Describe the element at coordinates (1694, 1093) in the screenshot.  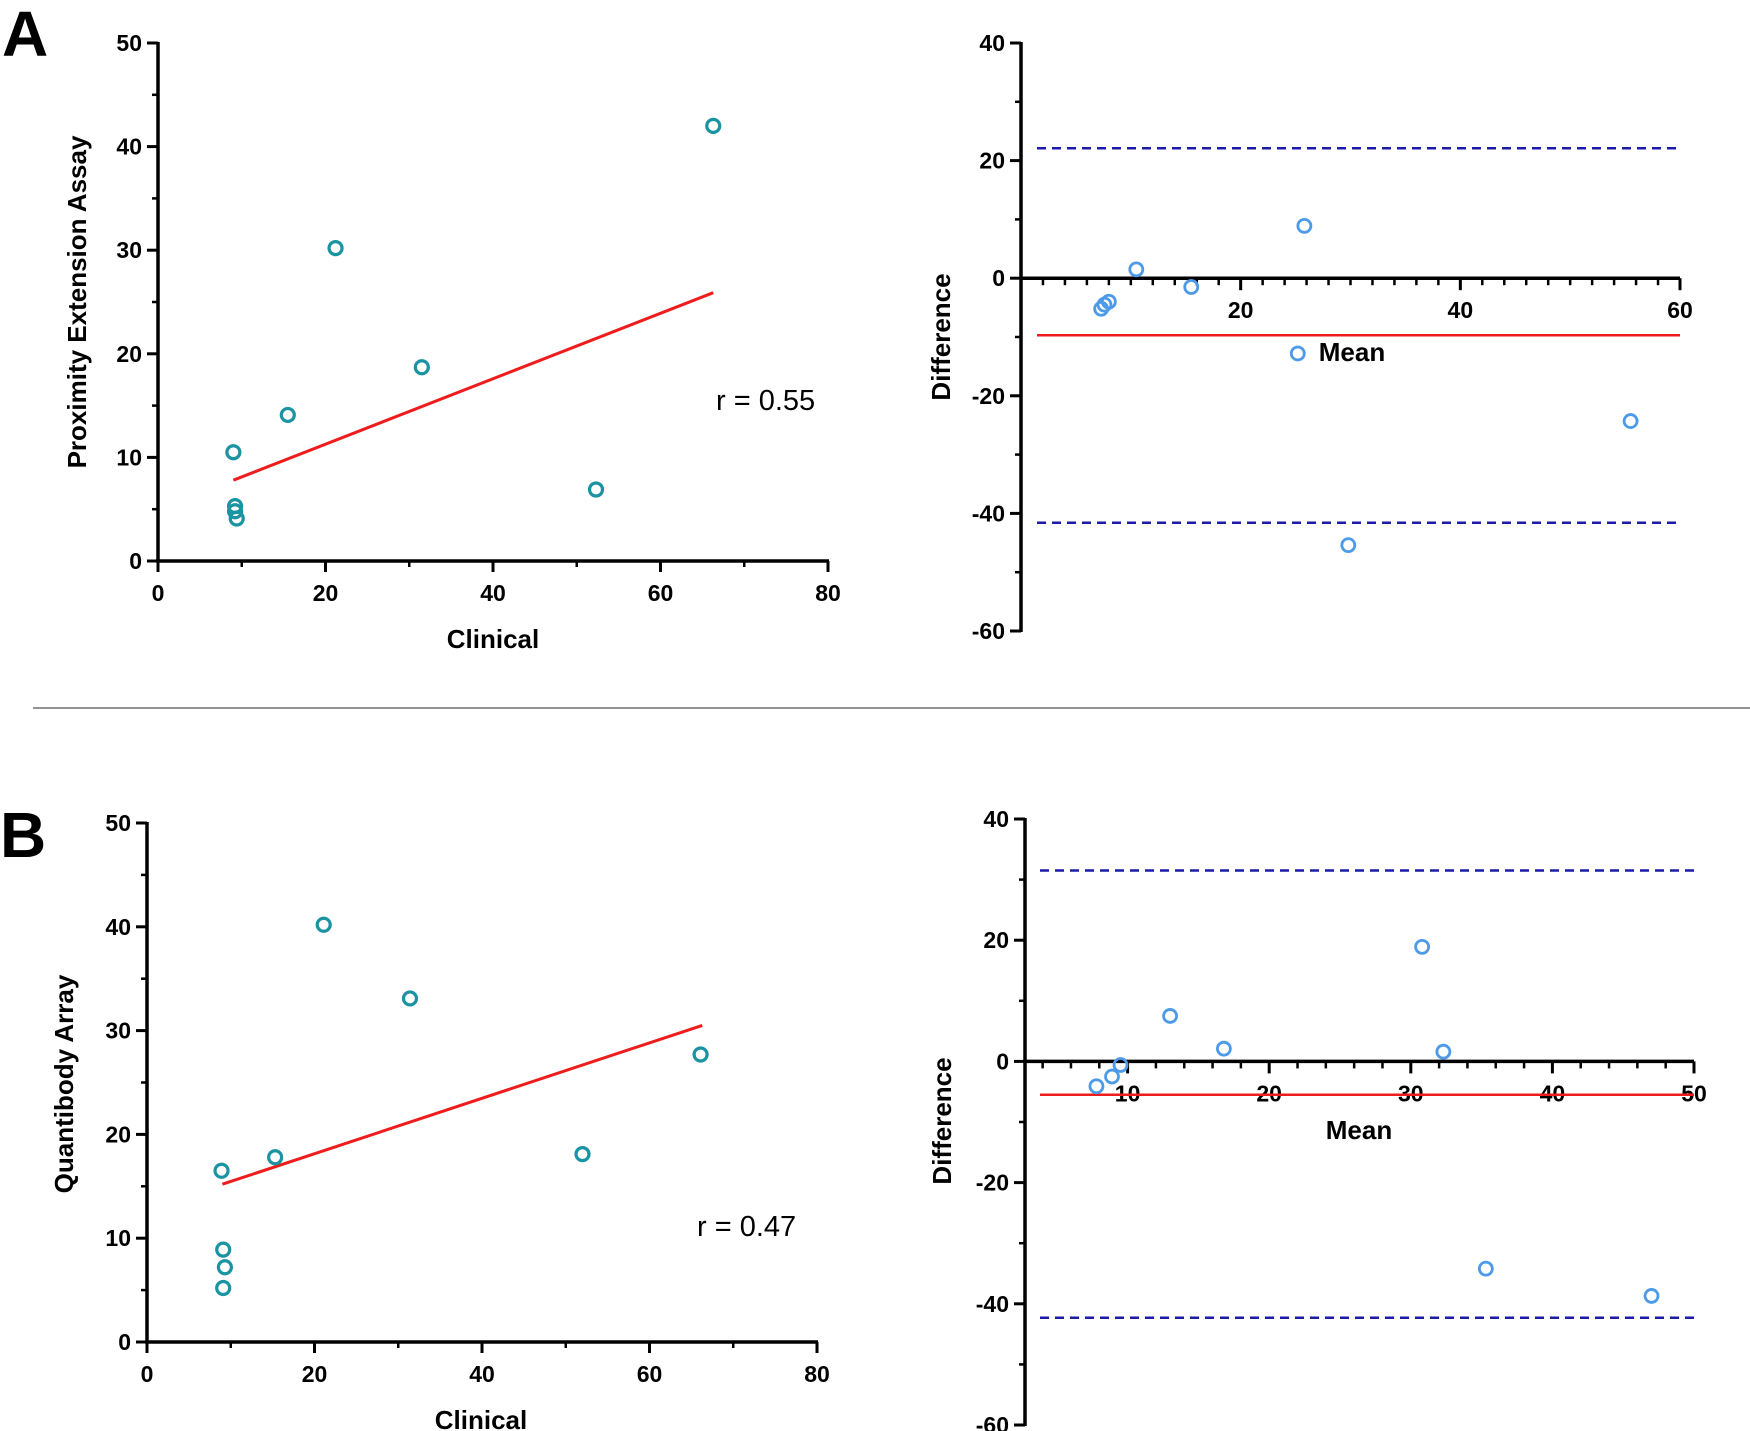
I see `x-tick-label: 50` at that location.